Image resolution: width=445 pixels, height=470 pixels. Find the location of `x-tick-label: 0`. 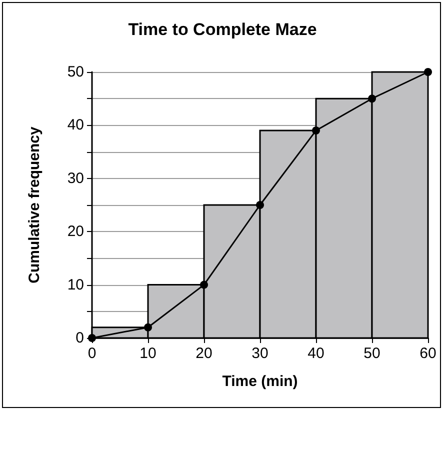

x-tick-label: 0 is located at coordinates (92, 353).